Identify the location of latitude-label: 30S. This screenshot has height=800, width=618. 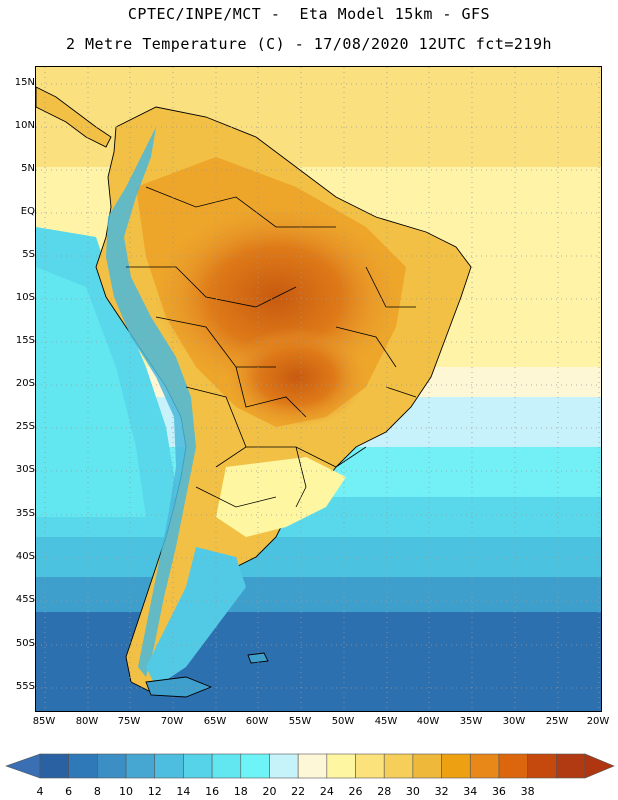
(25, 469).